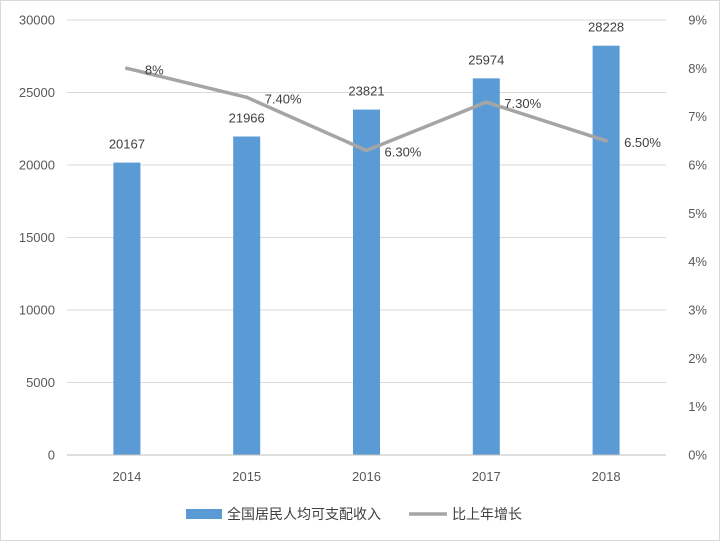  What do you see at coordinates (204, 514) in the screenshot?
I see `legend-swatch-bar` at bounding box center [204, 514].